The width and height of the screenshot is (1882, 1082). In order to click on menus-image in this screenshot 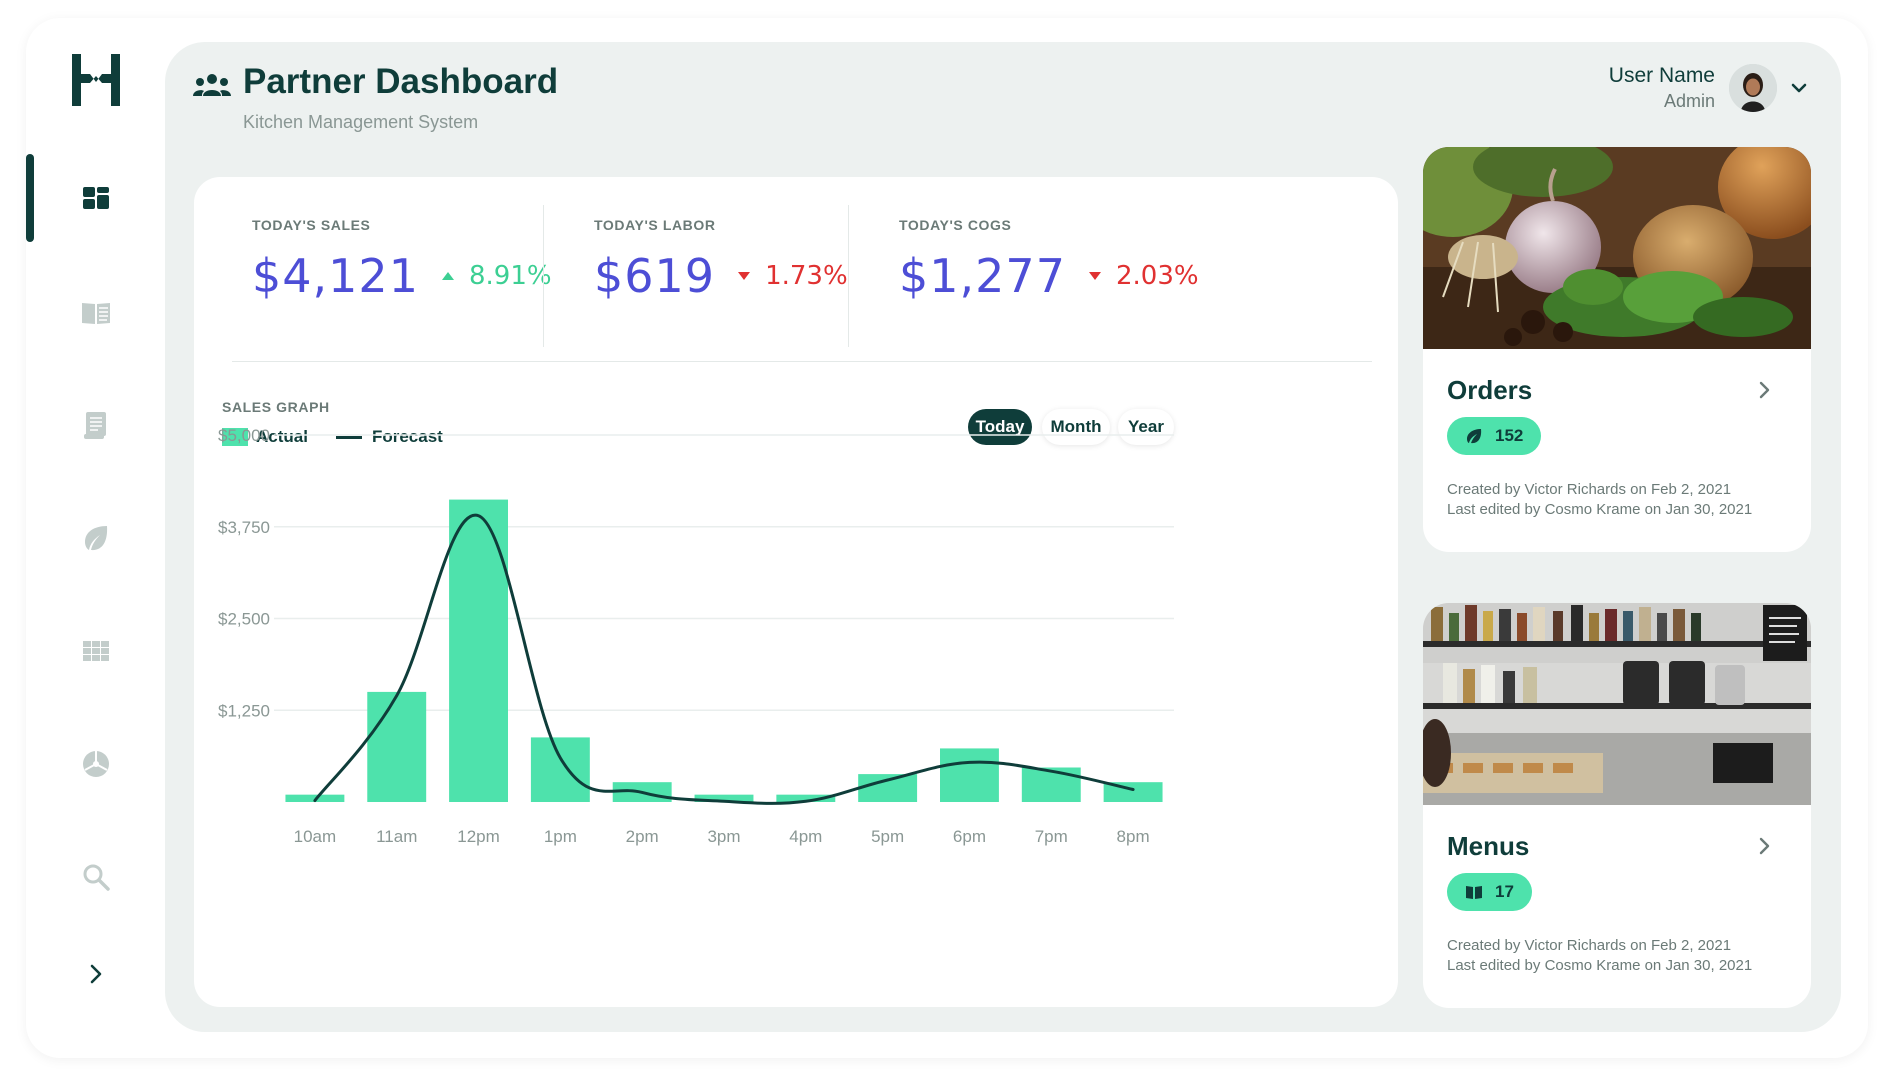, I will do `click(1617, 704)`.